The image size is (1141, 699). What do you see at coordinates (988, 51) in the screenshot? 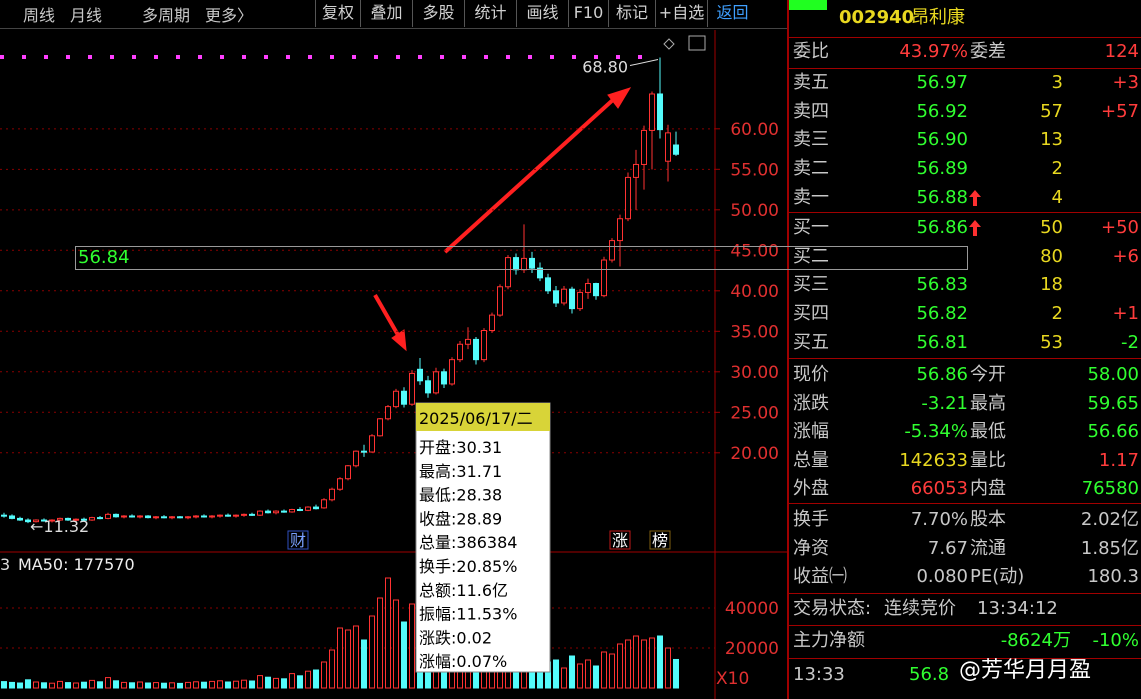
I see `label: 委差` at bounding box center [988, 51].